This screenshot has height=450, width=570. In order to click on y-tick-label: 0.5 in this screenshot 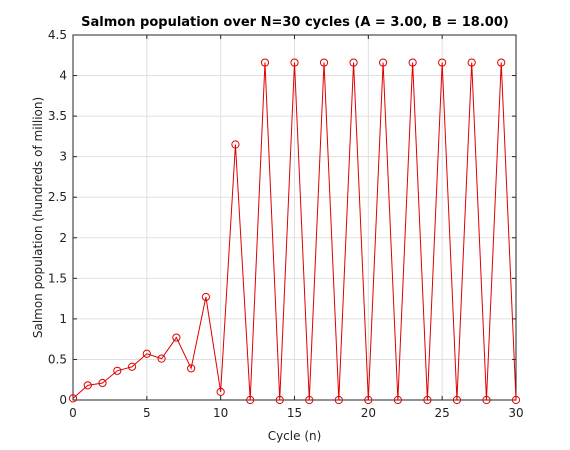, I will do `click(57, 359)`.